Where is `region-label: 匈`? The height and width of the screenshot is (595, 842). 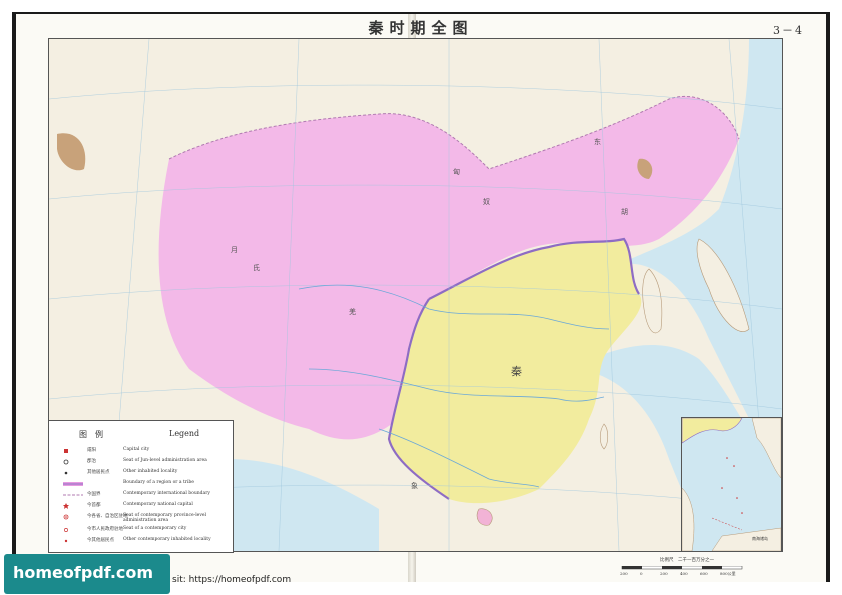
region-label: 匈 is located at coordinates (456, 172).